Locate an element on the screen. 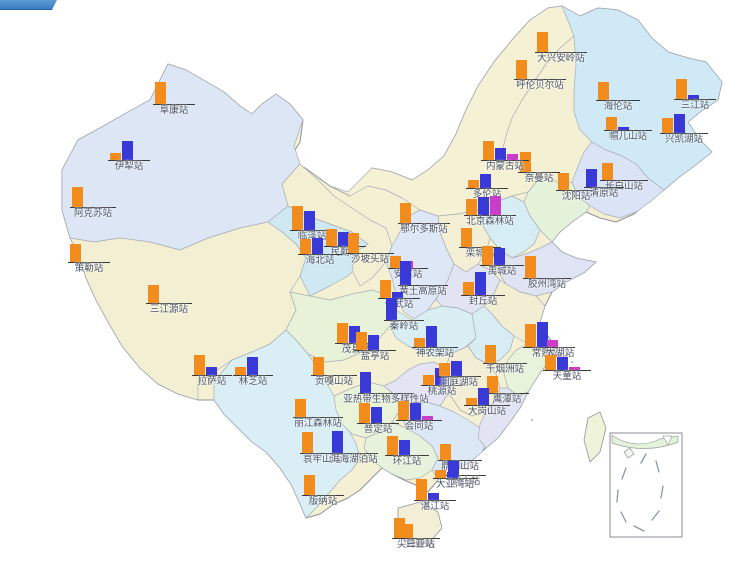 The width and height of the screenshot is (750, 580). station-label: 长武站 is located at coordinates (399, 304).